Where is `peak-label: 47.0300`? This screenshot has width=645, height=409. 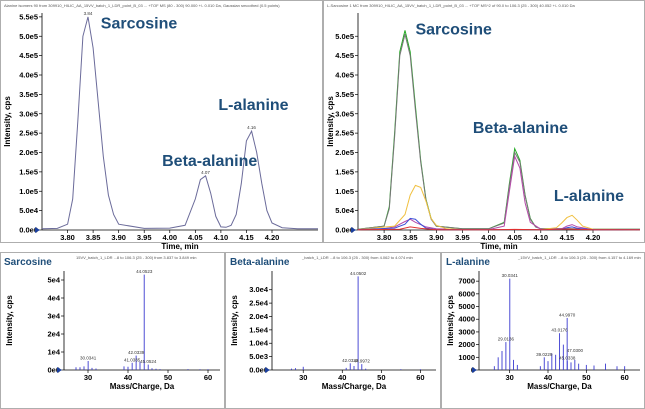 peak-label: 47.0300 is located at coordinates (575, 350).